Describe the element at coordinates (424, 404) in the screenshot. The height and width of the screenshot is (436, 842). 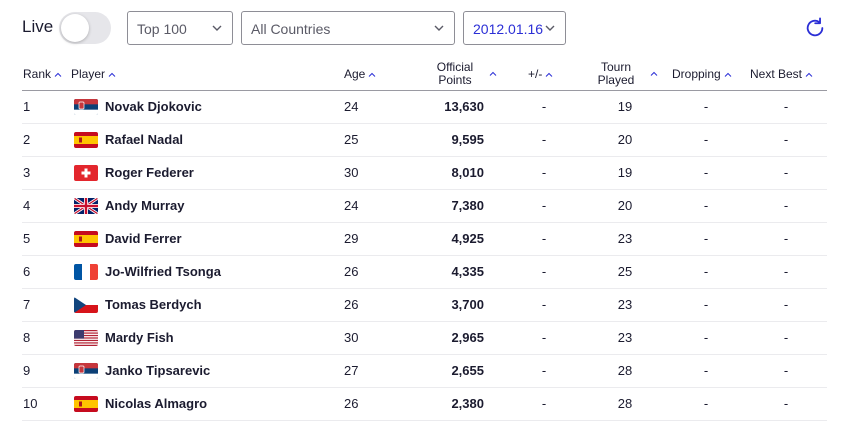
I see `table-row: 10 Nicolas Almagro 26 2,380 - 28 - -` at that location.